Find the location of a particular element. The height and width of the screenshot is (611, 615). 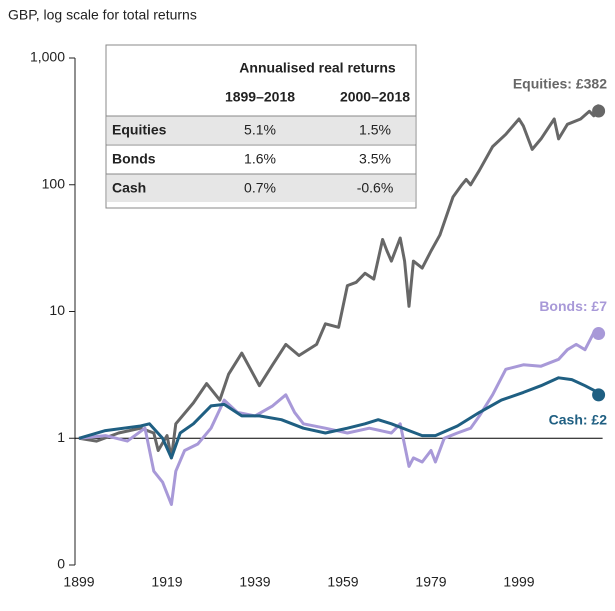

y-tick-label: 10 is located at coordinates (57, 310).